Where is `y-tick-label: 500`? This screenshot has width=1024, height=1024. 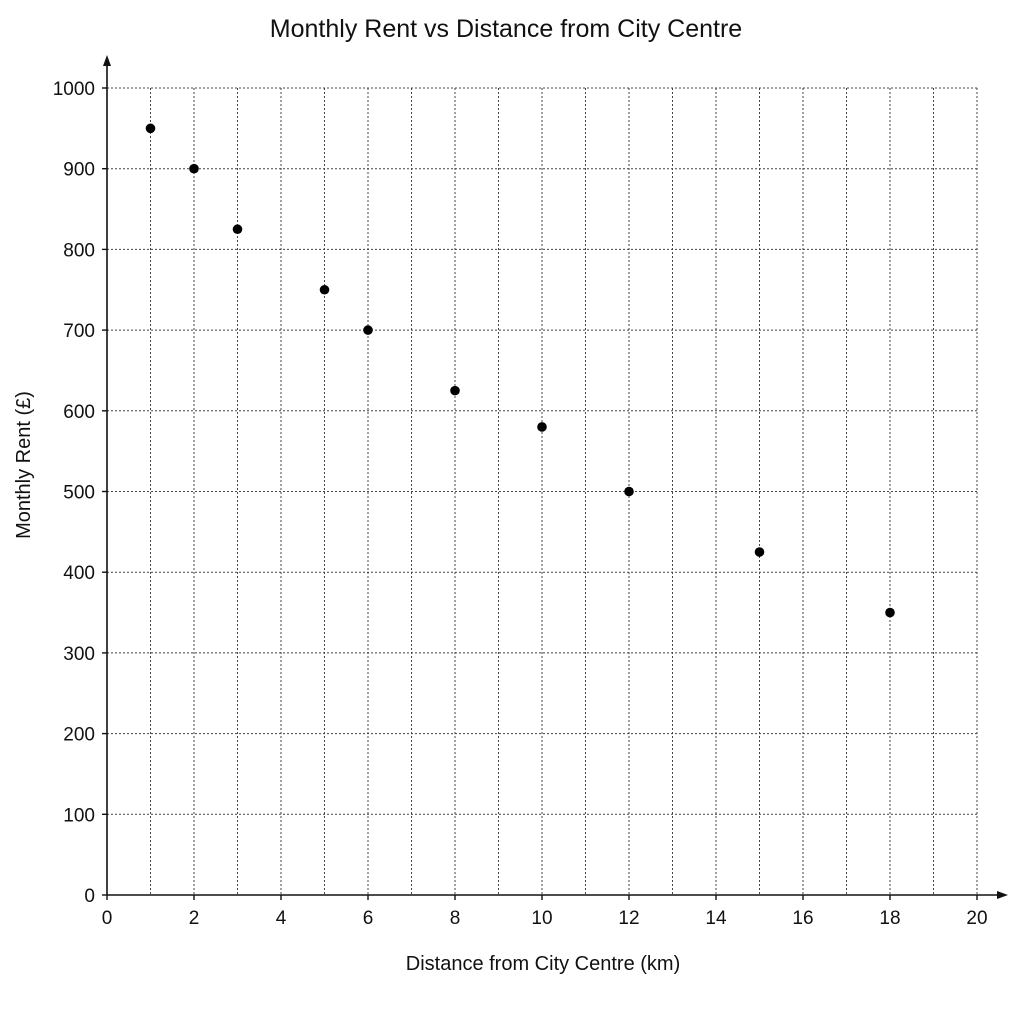 y-tick-label: 500 is located at coordinates (79, 493).